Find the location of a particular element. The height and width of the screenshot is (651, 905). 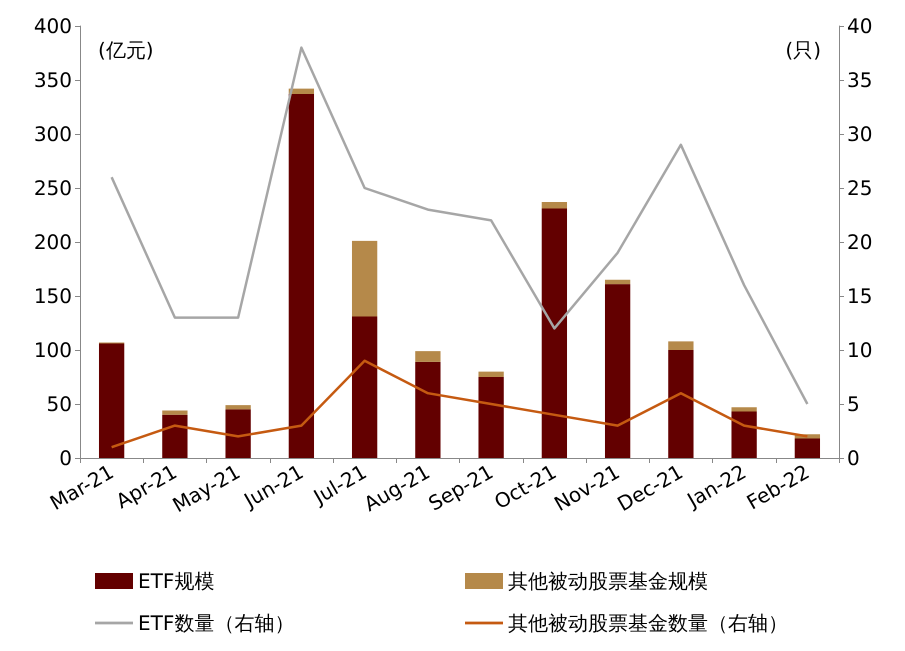

y2-tick-label: 10 is located at coordinates (859, 350).